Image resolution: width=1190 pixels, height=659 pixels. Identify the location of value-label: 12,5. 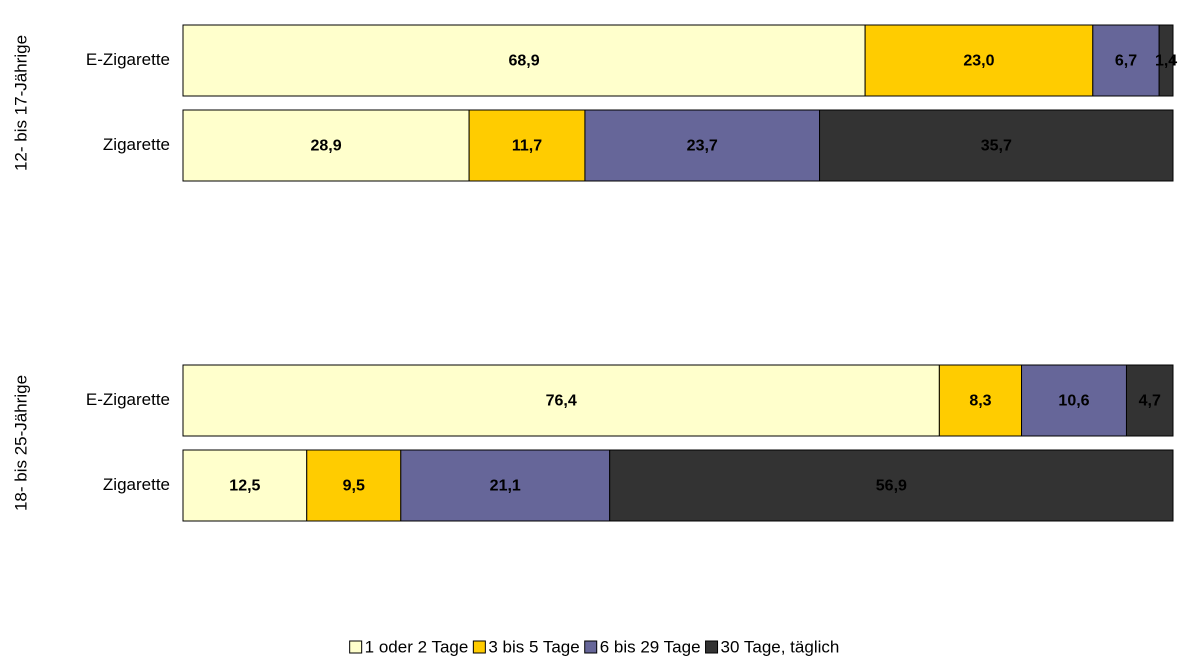
(244, 486).